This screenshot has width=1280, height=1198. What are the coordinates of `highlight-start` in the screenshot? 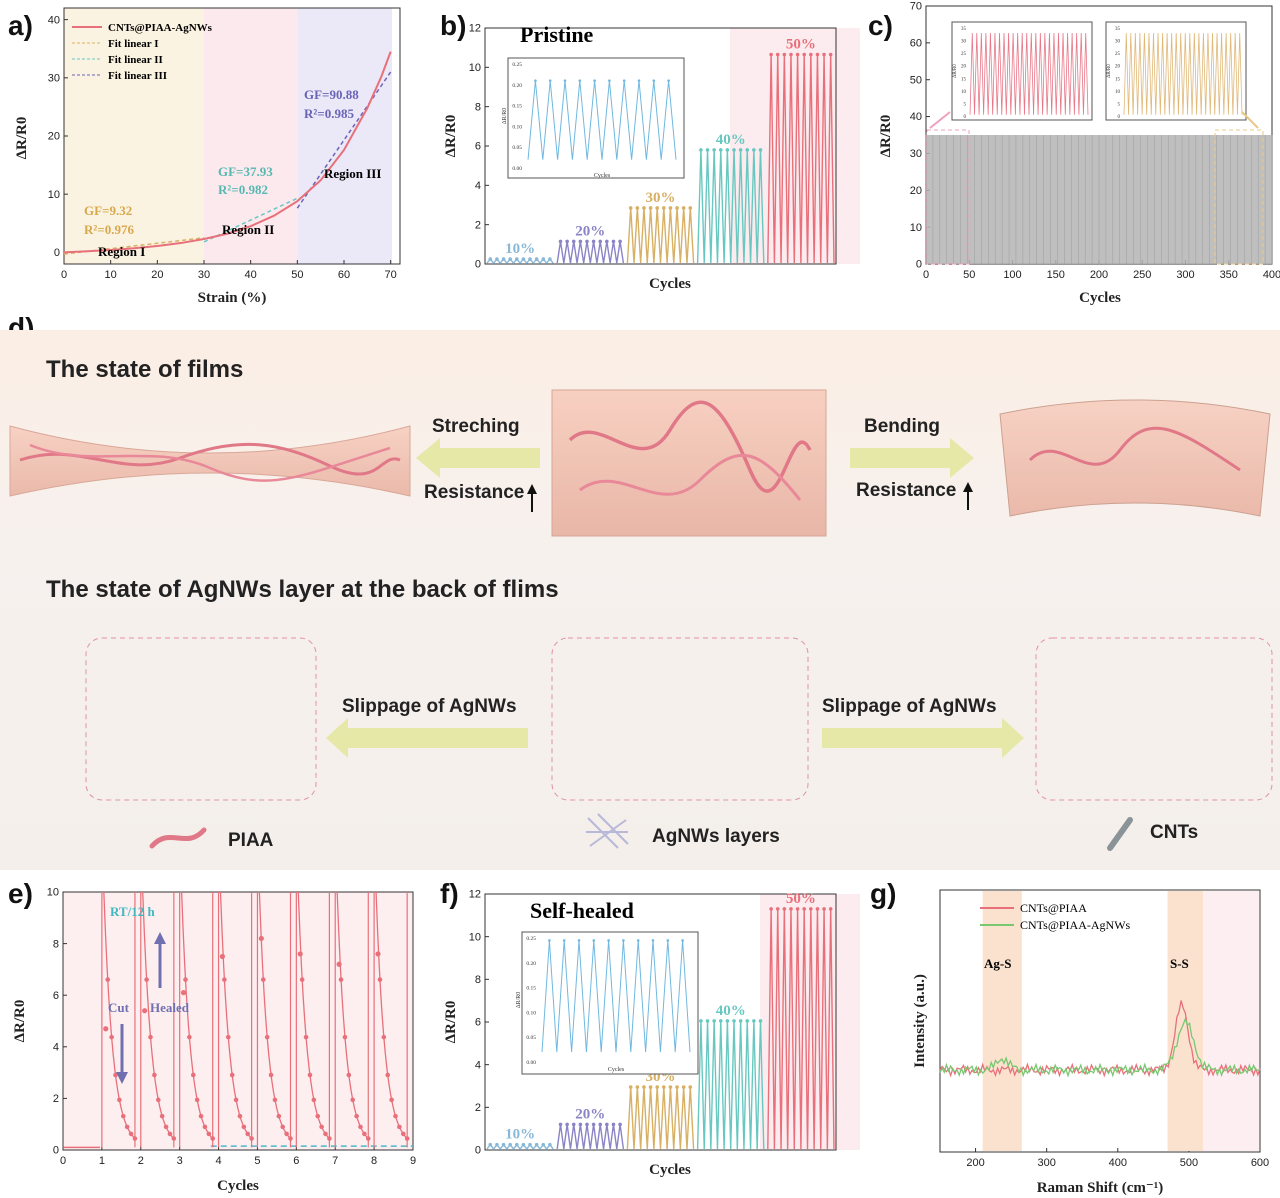 It's located at (948, 197).